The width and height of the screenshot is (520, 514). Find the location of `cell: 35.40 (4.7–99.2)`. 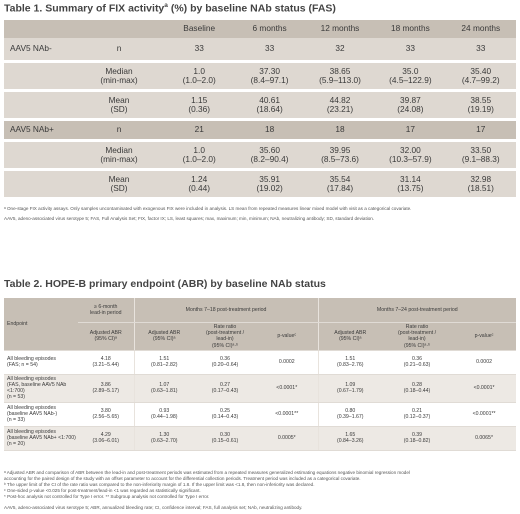

cell: 35.40 (4.7–99.2) is located at coordinates (480, 76).